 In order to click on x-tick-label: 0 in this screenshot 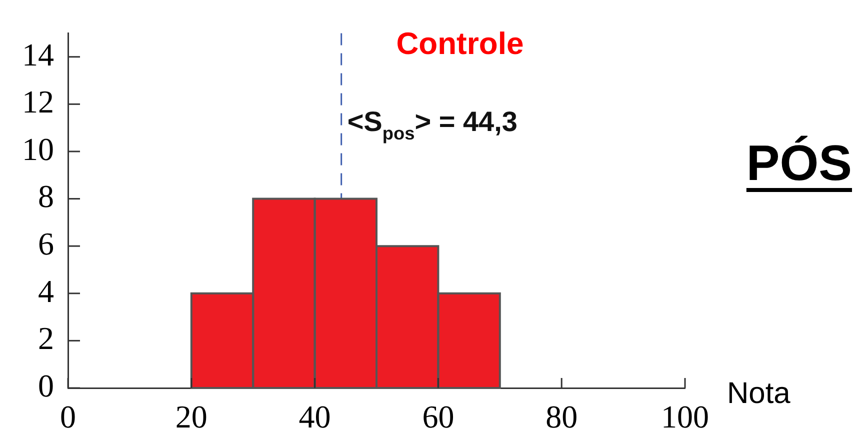, I will do `click(68, 416)`.